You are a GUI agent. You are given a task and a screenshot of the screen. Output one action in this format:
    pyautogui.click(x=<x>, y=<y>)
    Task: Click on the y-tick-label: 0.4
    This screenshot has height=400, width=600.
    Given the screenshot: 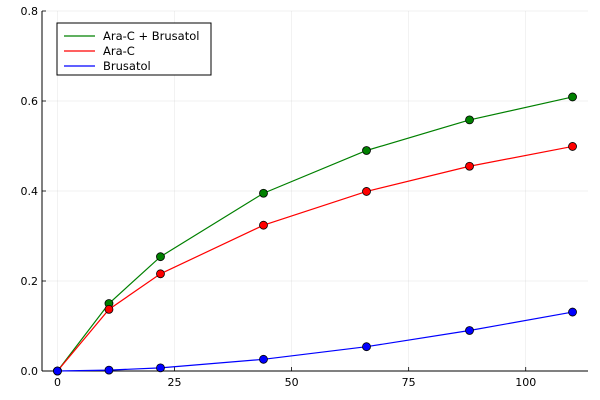 What is the action you would take?
    pyautogui.click(x=30, y=191)
    